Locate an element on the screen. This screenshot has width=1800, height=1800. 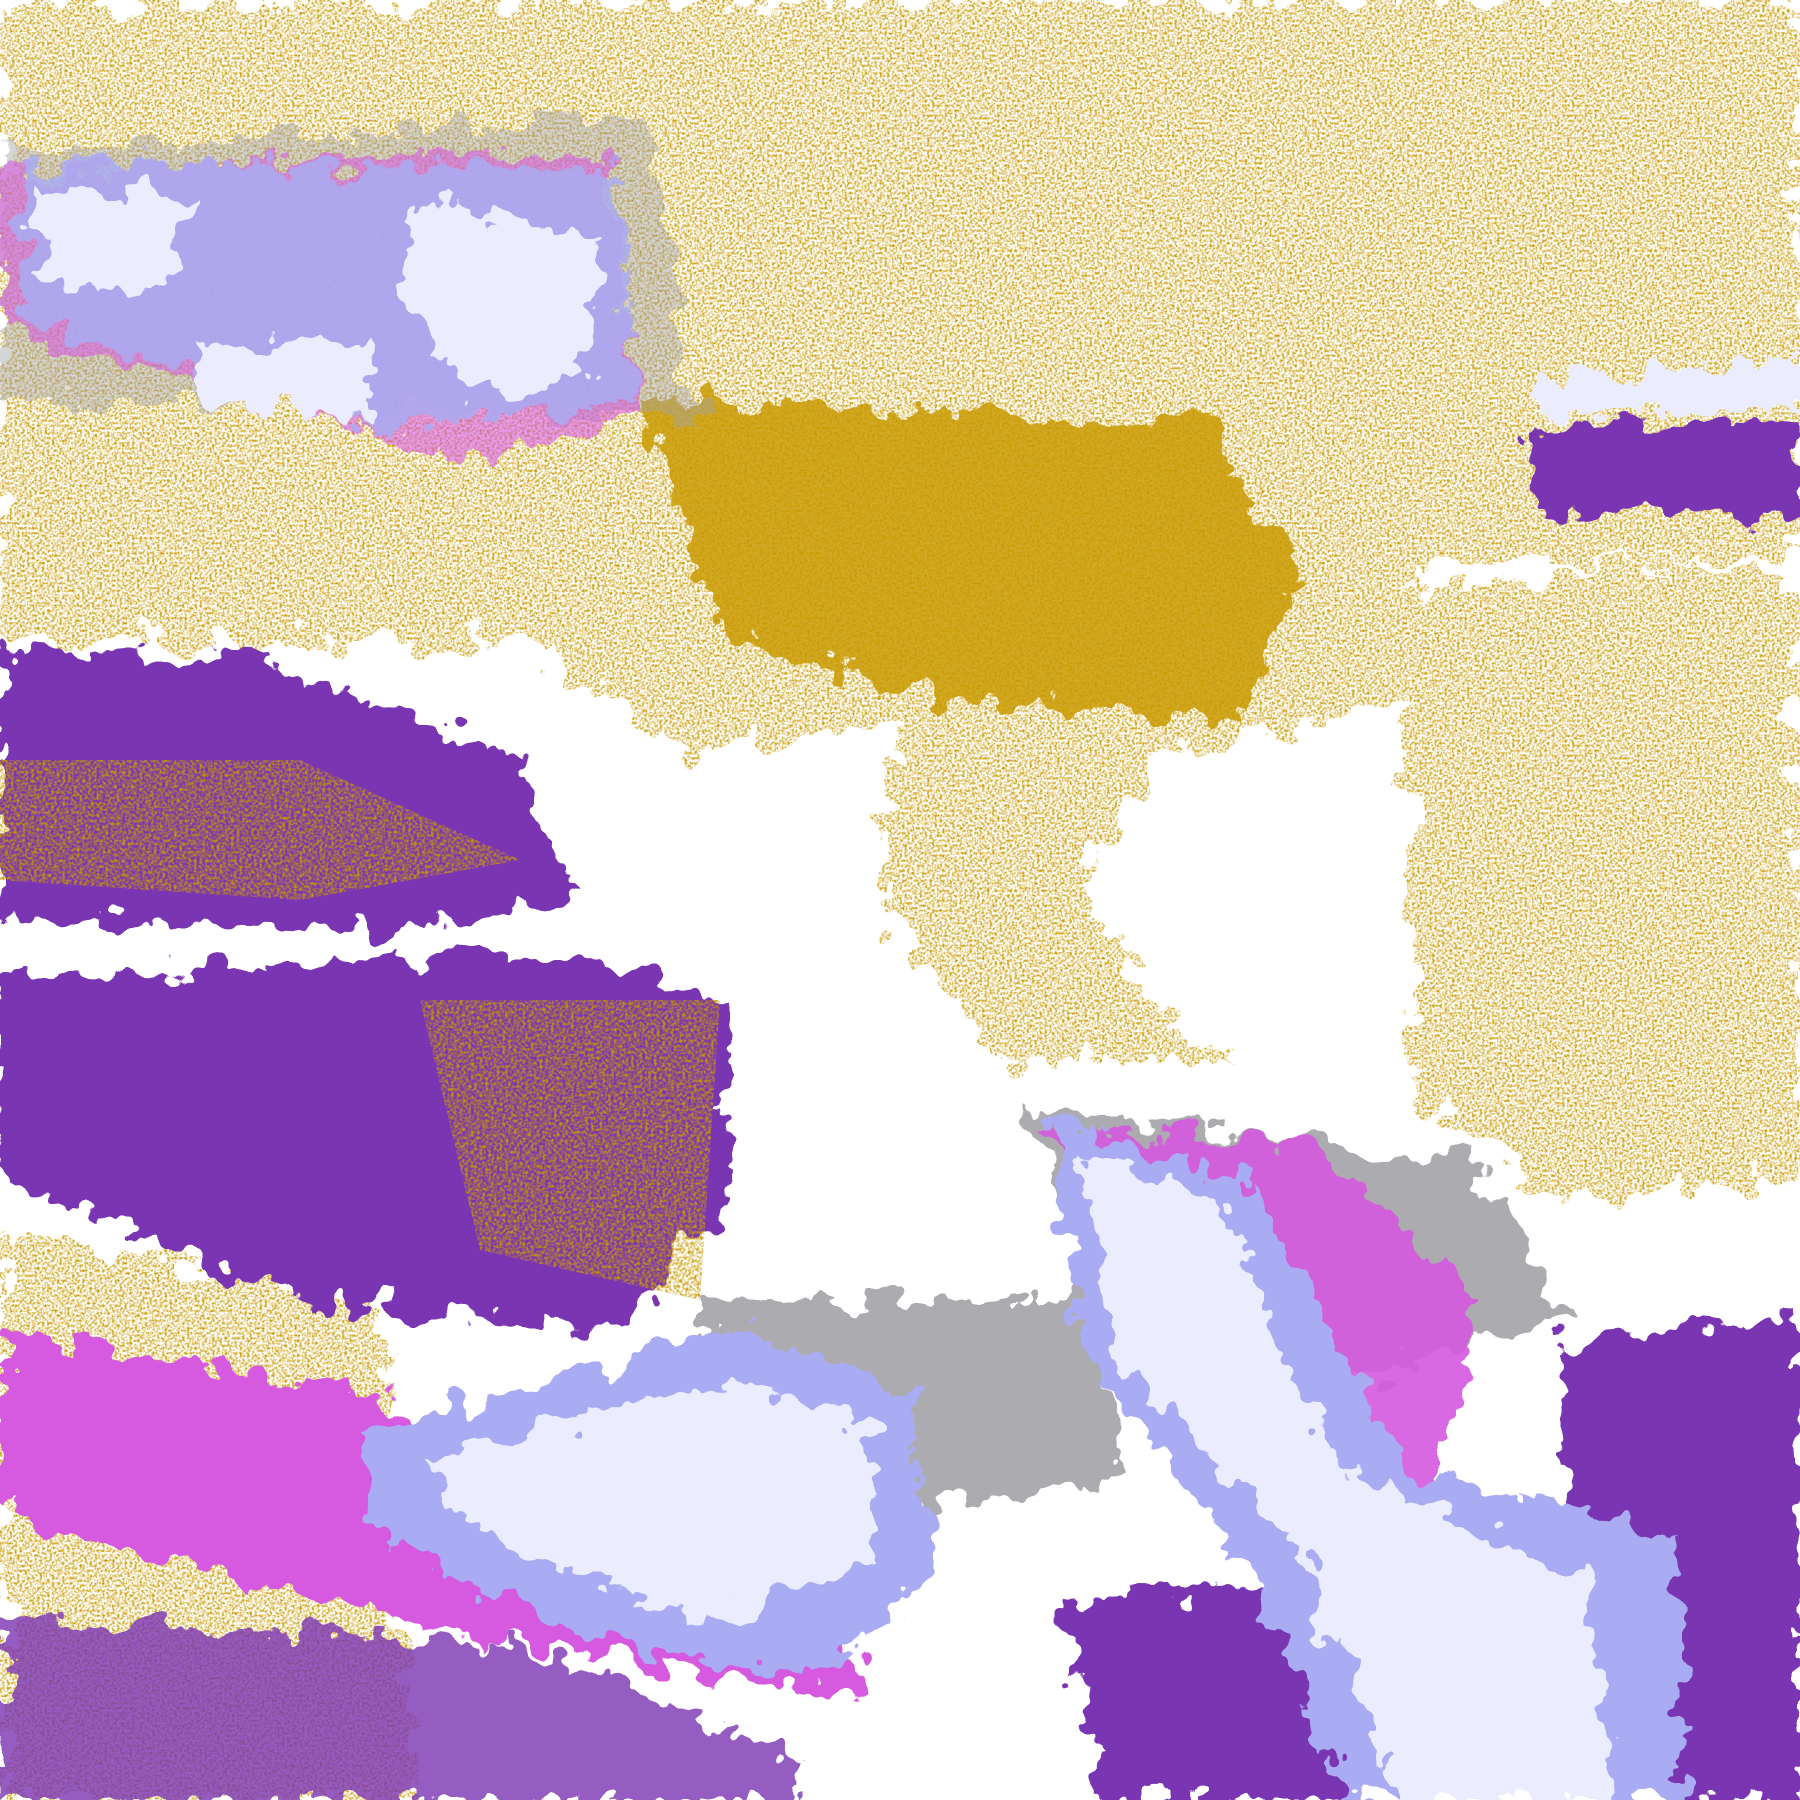
lavender-cloud-northeast is located at coordinates (1665, 390).